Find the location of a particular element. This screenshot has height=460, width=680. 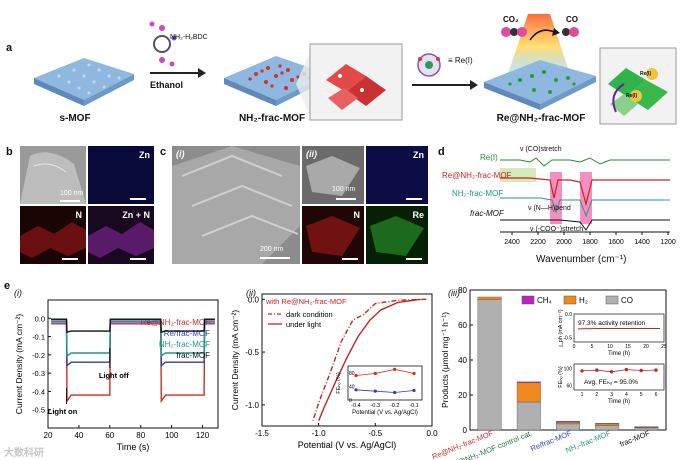

panel-d-letter: d is located at coordinates (441, 152).